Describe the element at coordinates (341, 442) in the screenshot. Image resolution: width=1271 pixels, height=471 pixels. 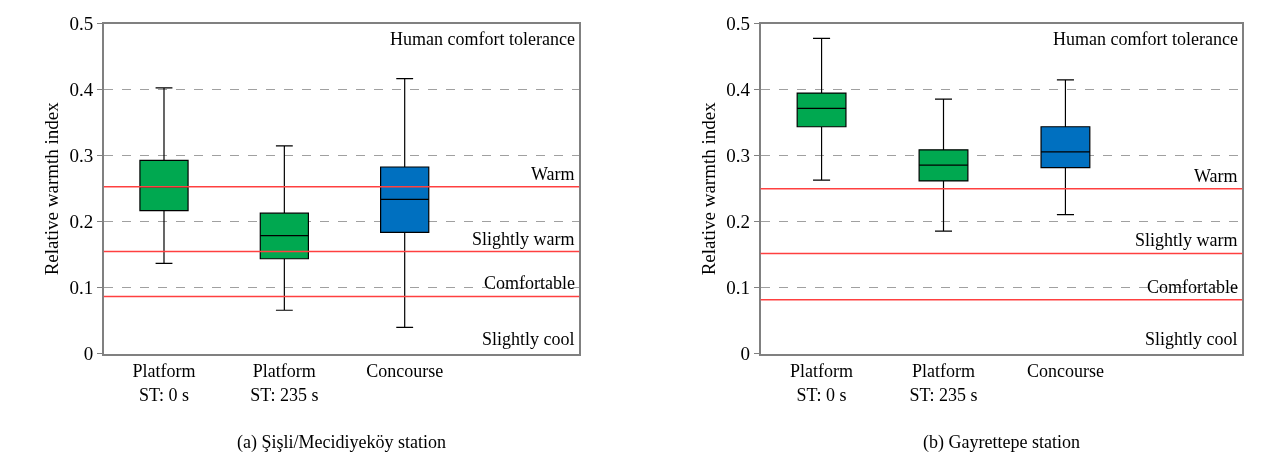
I see `text: (a) Şişli/Mecidiyeköy station` at that location.